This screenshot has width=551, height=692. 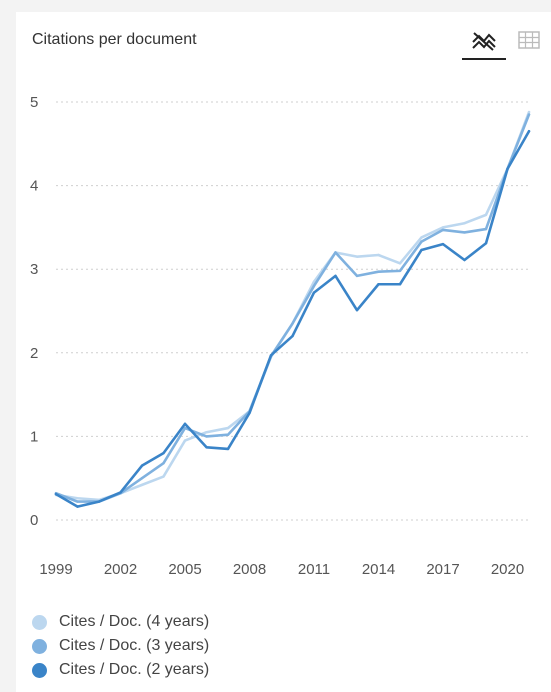 I want to click on x-tick-label: 2002, so click(x=120, y=569).